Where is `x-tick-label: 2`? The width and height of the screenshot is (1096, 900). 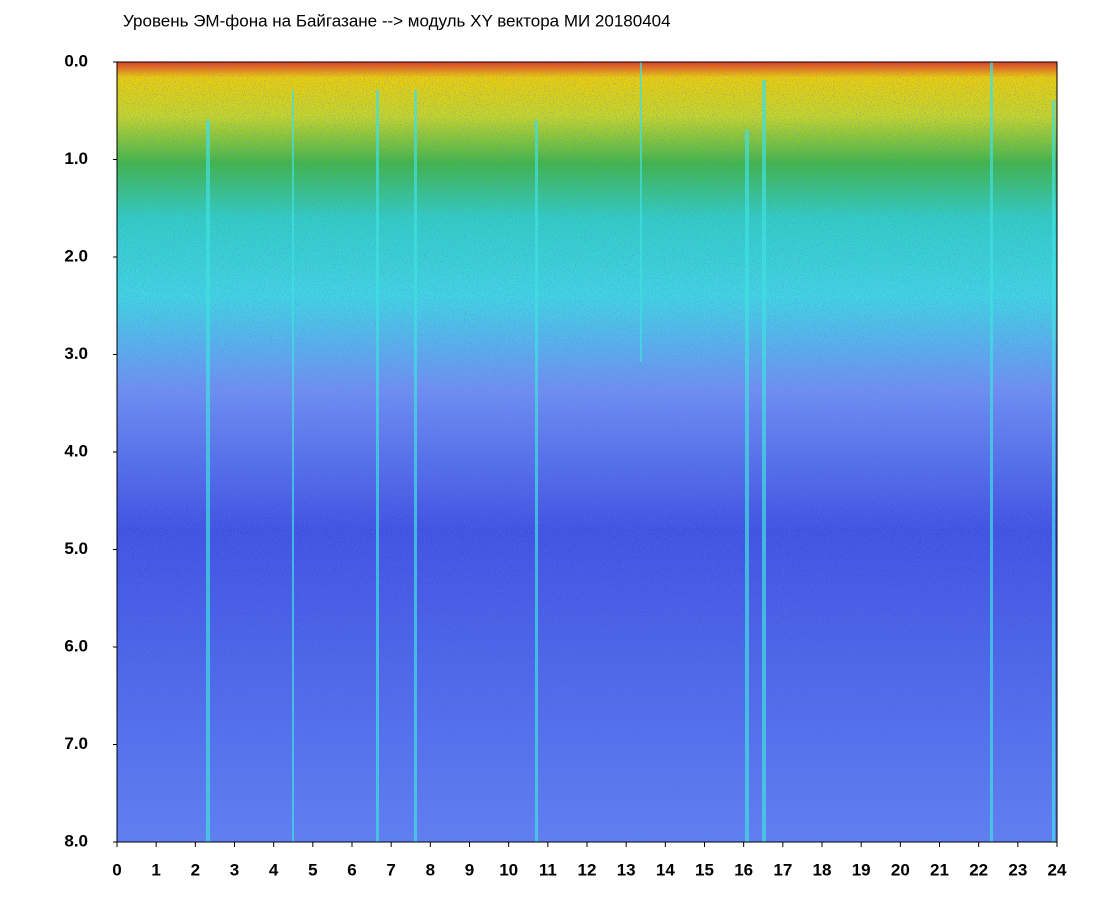 x-tick-label: 2 is located at coordinates (195, 869).